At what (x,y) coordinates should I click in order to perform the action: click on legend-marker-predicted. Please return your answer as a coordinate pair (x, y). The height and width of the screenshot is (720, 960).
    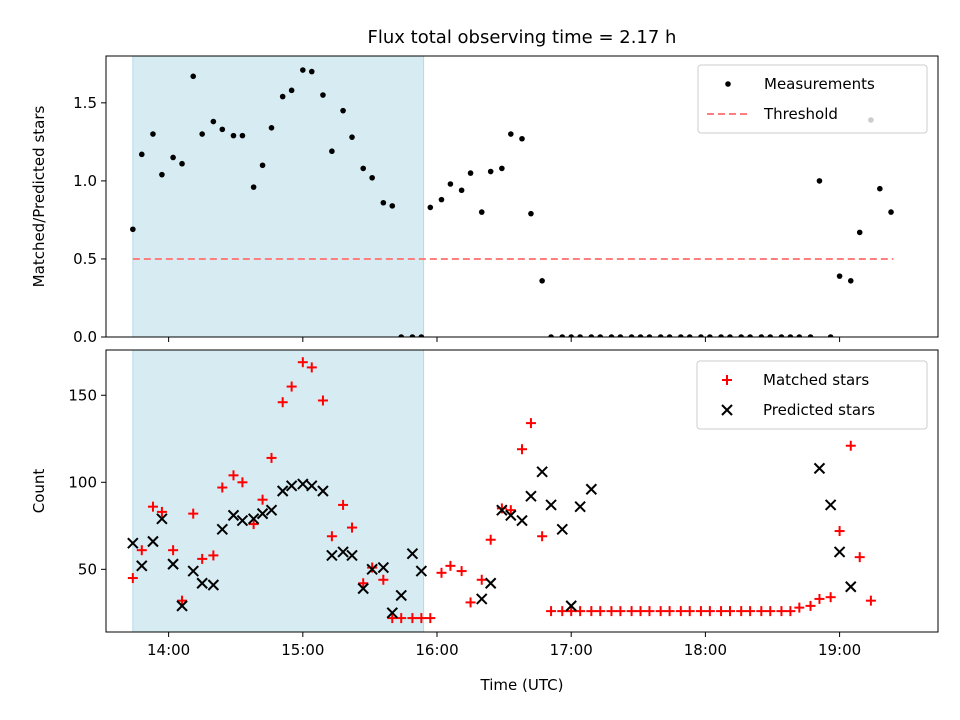
    Looking at the image, I should click on (727, 410).